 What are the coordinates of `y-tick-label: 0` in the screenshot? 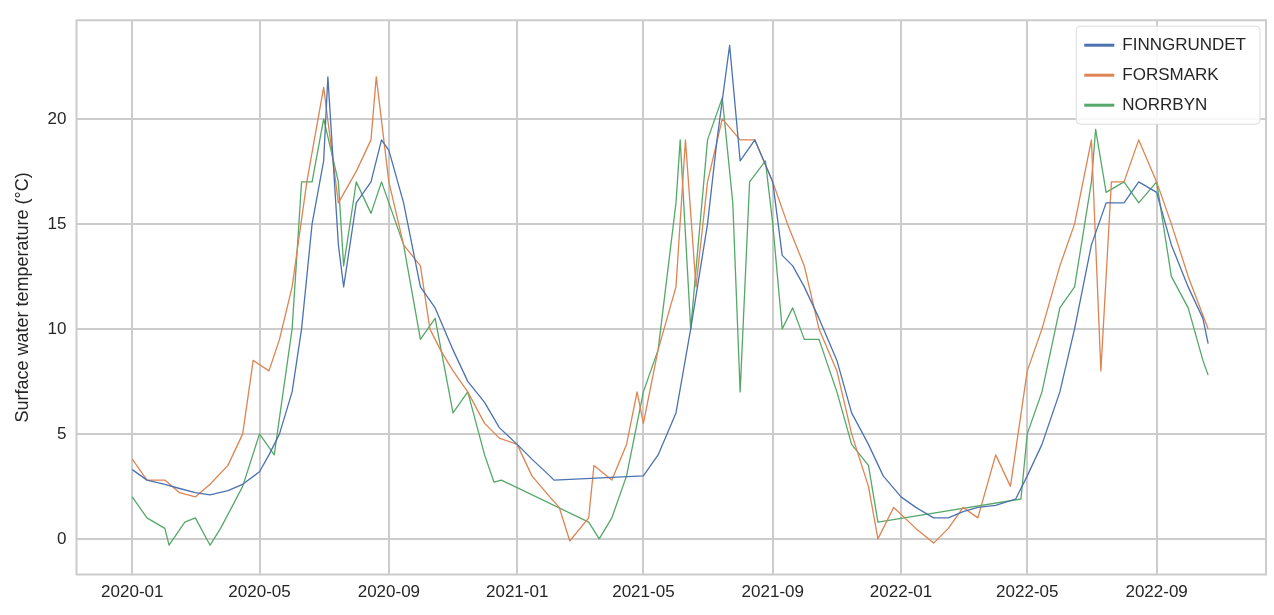 It's located at (62, 538).